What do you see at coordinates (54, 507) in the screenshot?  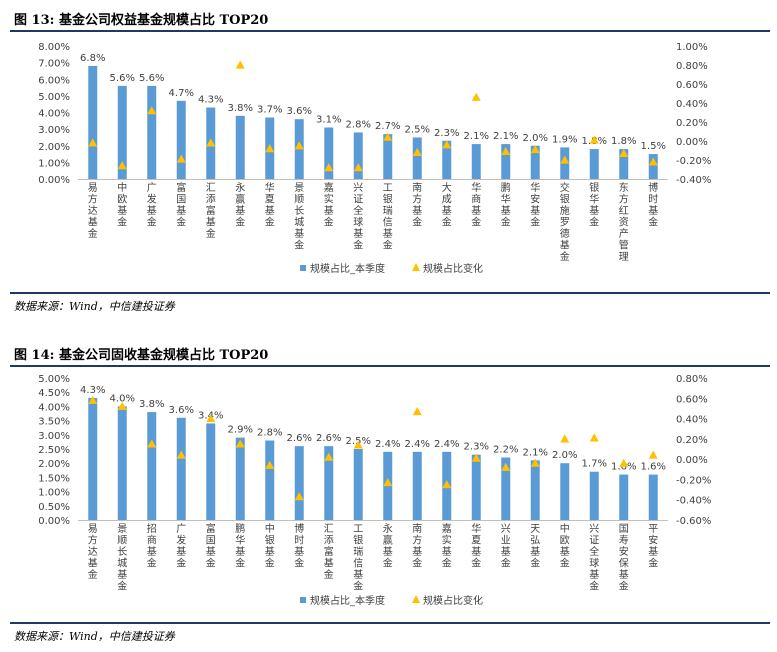 I see `left-axis-tick-label: 0.50%` at bounding box center [54, 507].